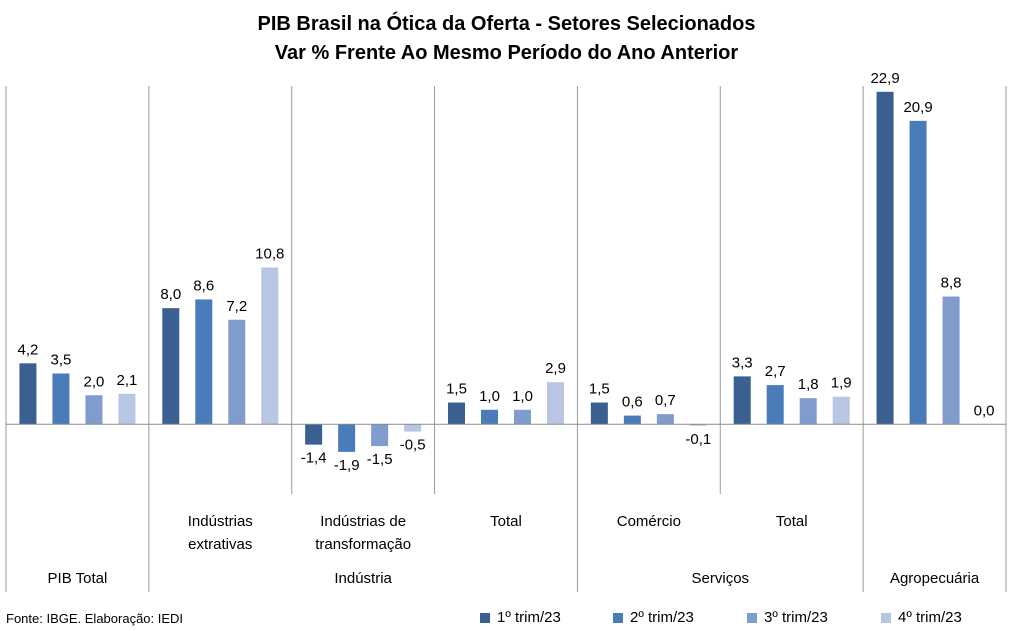 The image size is (1013, 631). Describe the element at coordinates (363, 521) in the screenshot. I see `category-label: Indústrias de` at that location.